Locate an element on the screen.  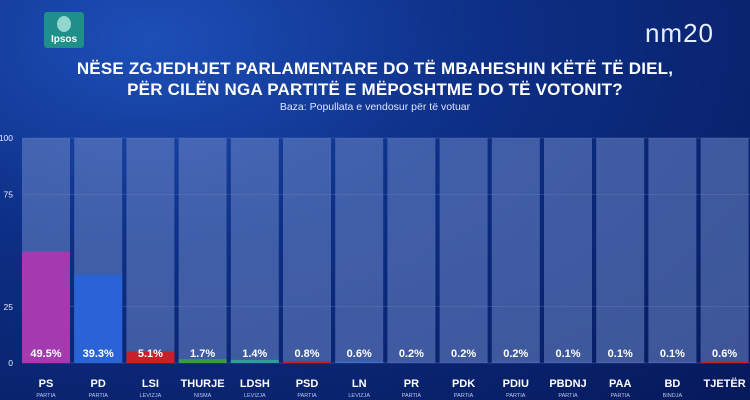
category-label: PDIU is located at coordinates (516, 384).